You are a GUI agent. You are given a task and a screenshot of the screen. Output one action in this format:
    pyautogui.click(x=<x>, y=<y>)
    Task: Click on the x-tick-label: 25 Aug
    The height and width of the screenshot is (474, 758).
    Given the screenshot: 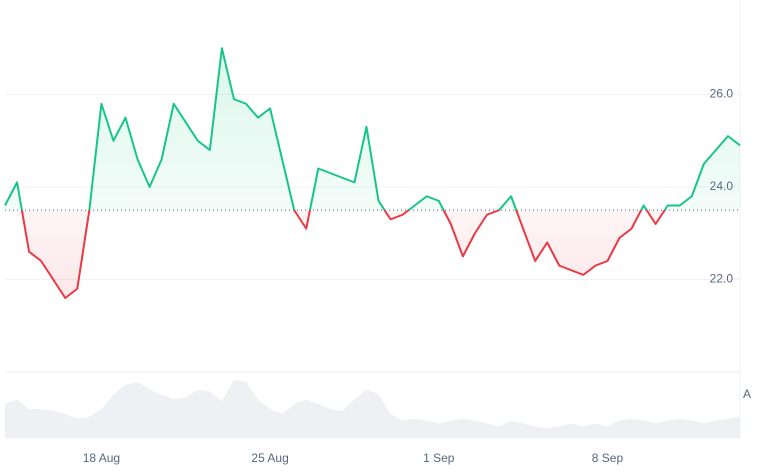 What is the action you would take?
    pyautogui.click(x=269, y=458)
    